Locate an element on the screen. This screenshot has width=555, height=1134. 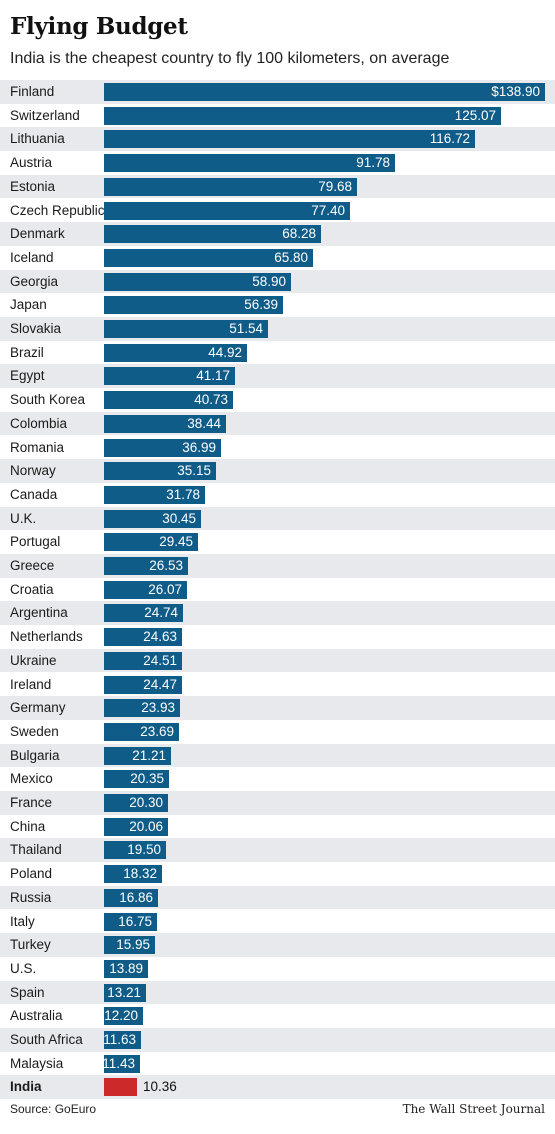
chart-row: Sweden 23.69 is located at coordinates (277, 732).